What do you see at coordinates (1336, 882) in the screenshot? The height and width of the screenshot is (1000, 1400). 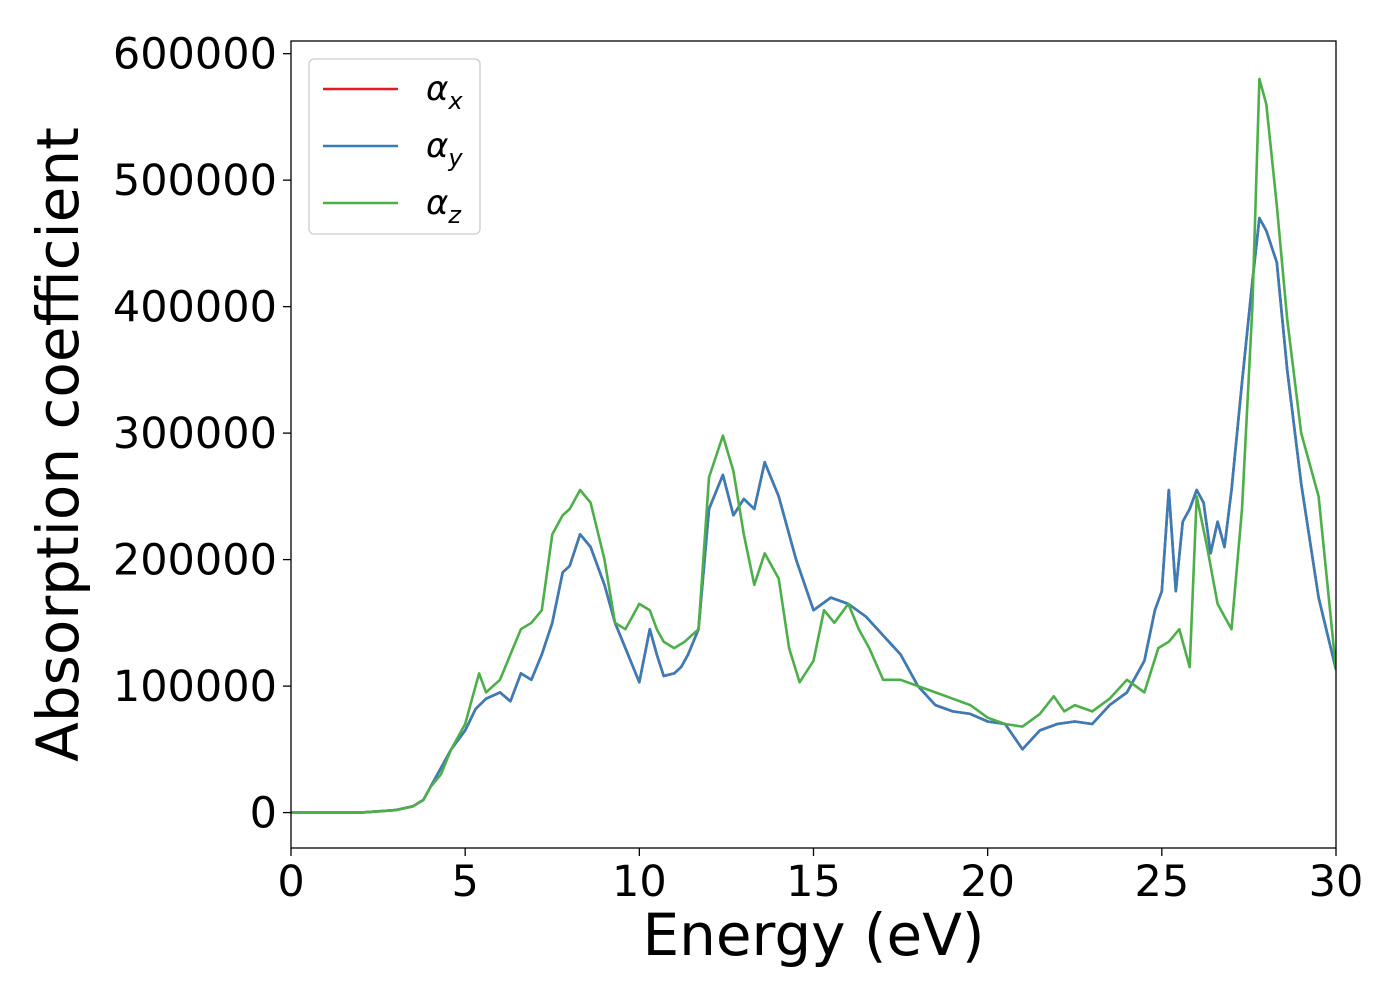 I see `x-tick-label: 30` at bounding box center [1336, 882].